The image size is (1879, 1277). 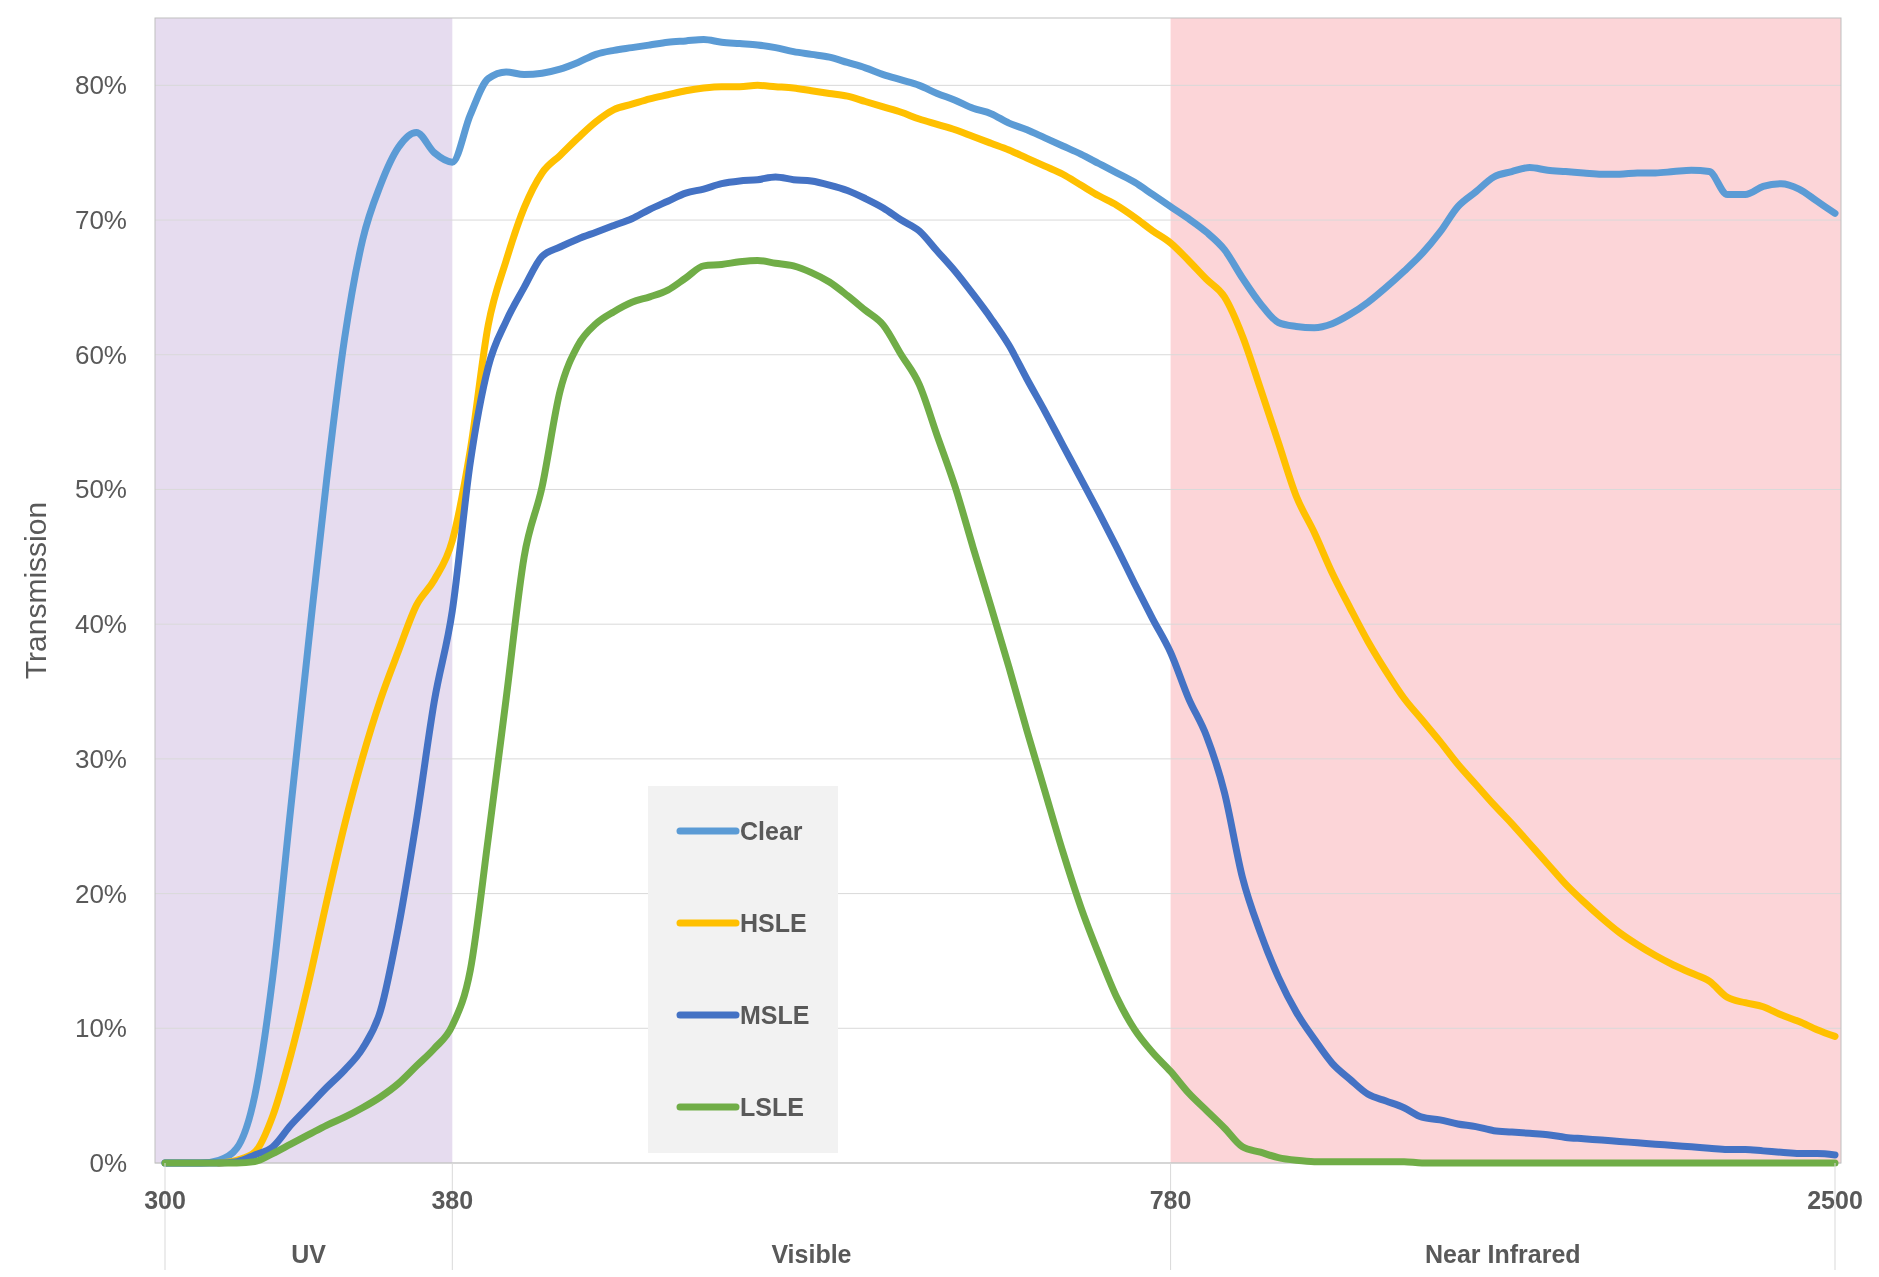 I want to click on y-tick-label: 20%, so click(x=100, y=893).